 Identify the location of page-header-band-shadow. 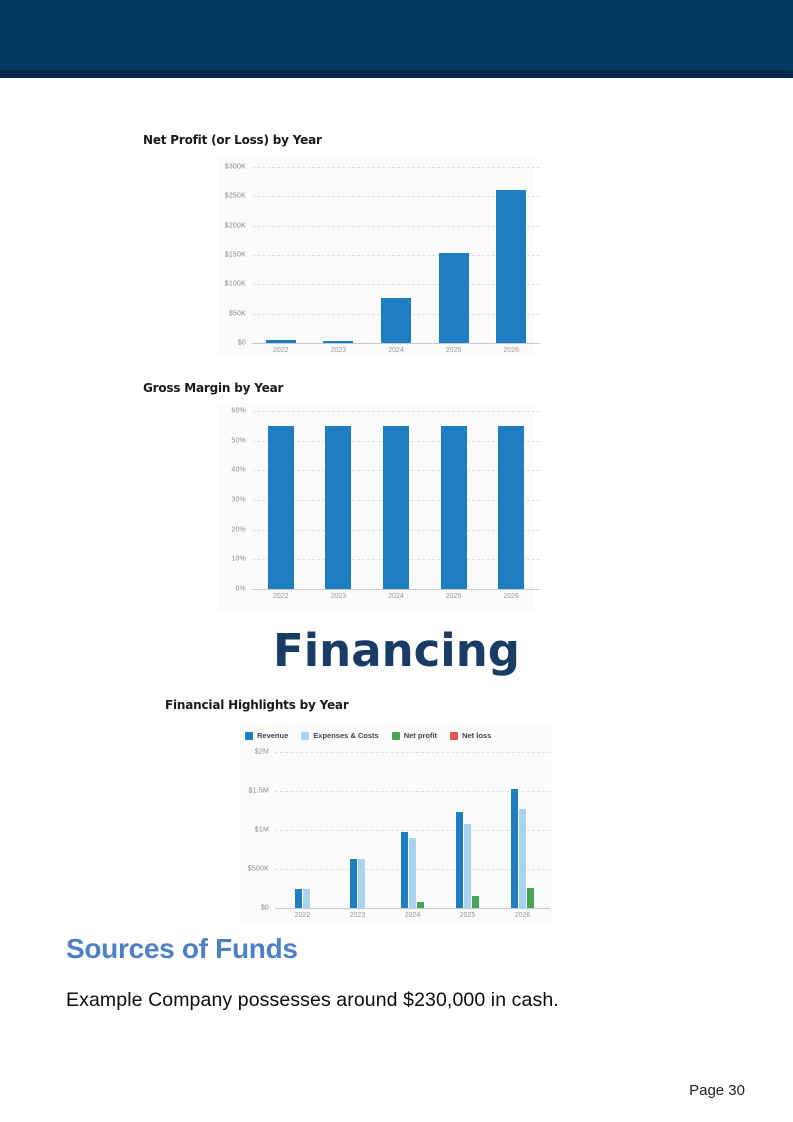
(396, 74).